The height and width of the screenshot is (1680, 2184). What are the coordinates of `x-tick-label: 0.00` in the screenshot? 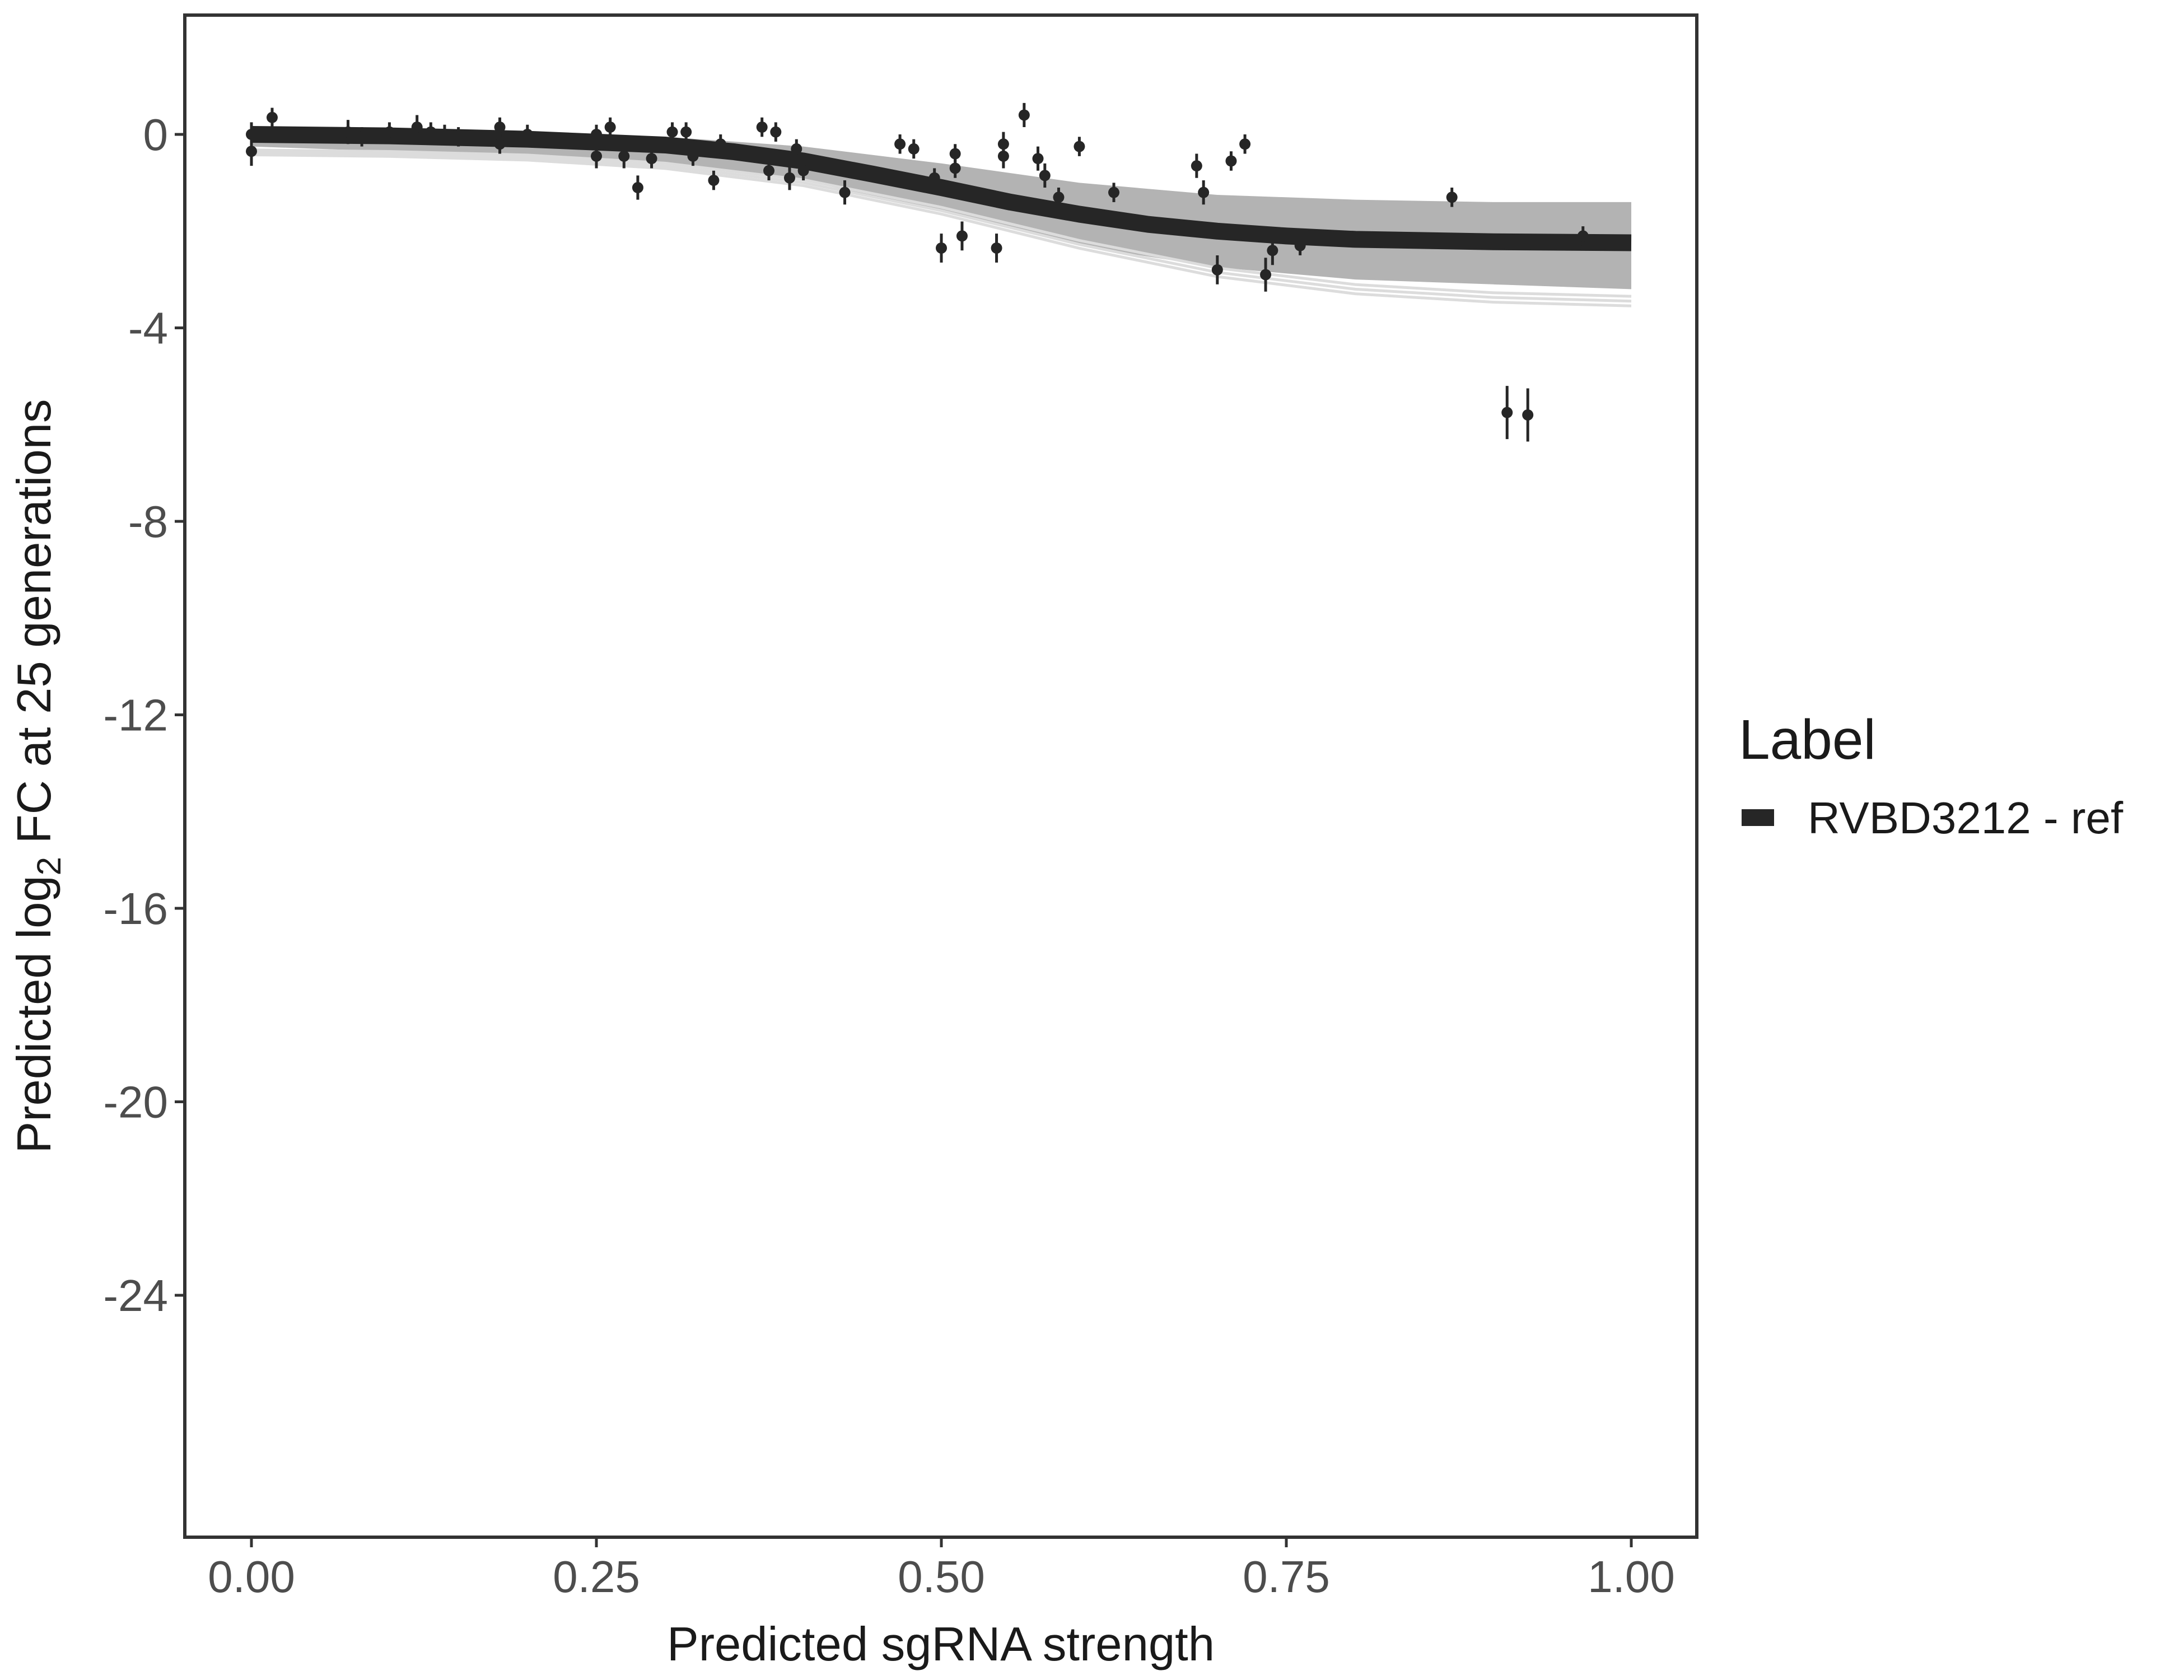 It's located at (252, 1577).